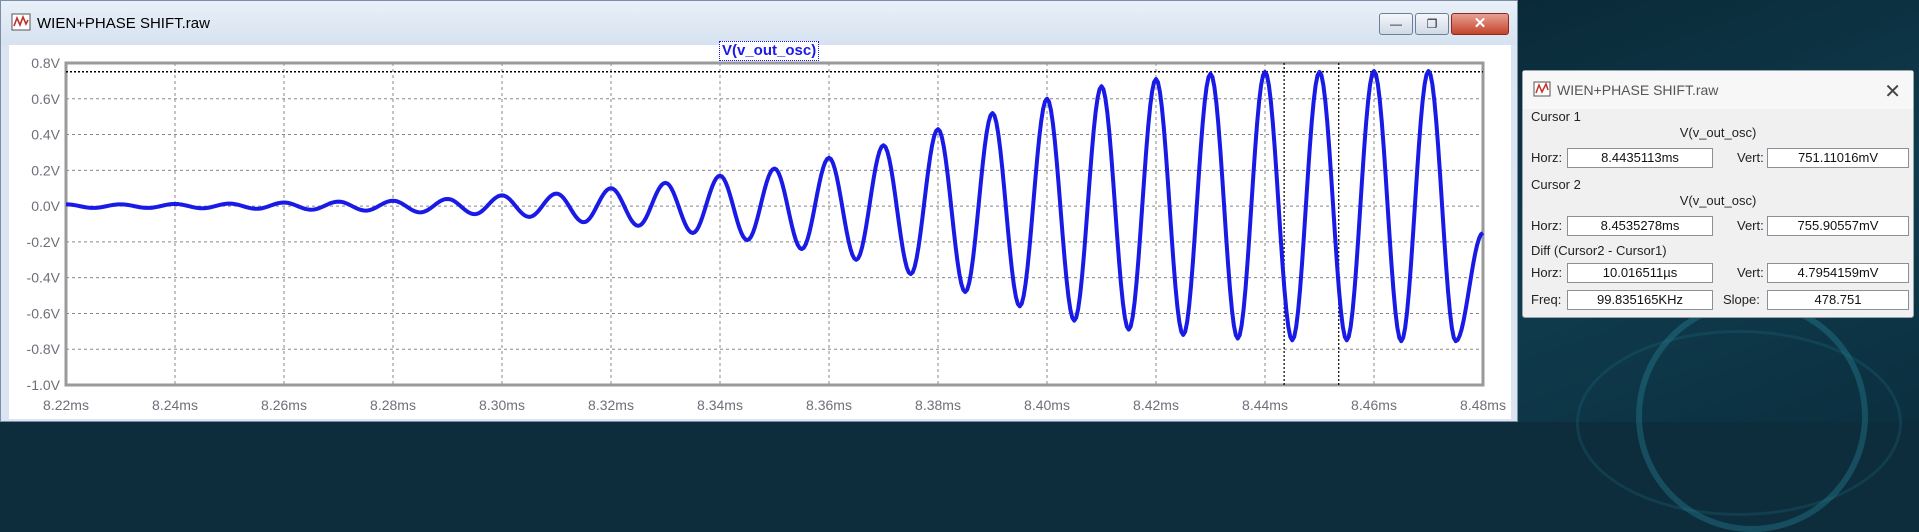 The width and height of the screenshot is (1919, 532). Describe the element at coordinates (1156, 405) in the screenshot. I see `x-tick-label: 8.42ms` at that location.